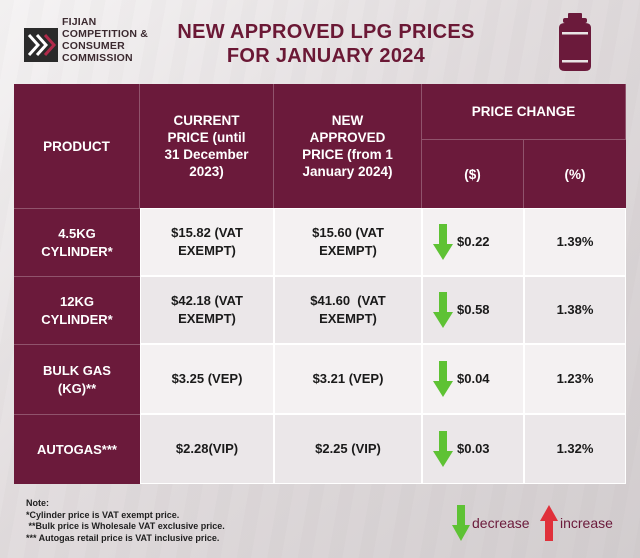 This screenshot has height=558, width=640. I want to click on row-current-price: $2.28(VIP), so click(207, 449).